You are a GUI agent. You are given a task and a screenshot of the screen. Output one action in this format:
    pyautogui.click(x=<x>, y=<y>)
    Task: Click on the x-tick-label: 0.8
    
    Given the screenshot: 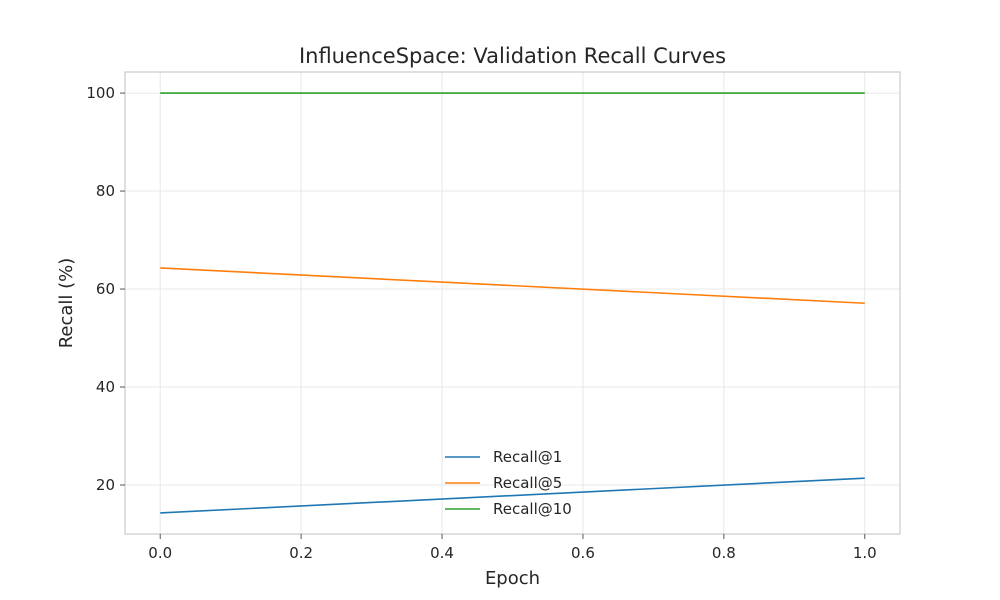 What is the action you would take?
    pyautogui.click(x=724, y=553)
    